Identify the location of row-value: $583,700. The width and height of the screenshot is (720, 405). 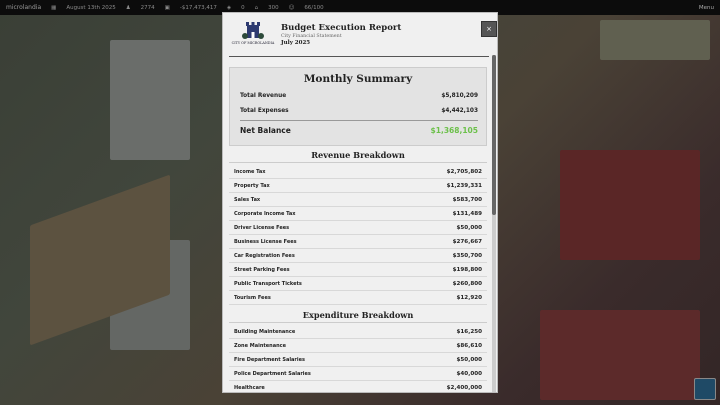
(467, 199).